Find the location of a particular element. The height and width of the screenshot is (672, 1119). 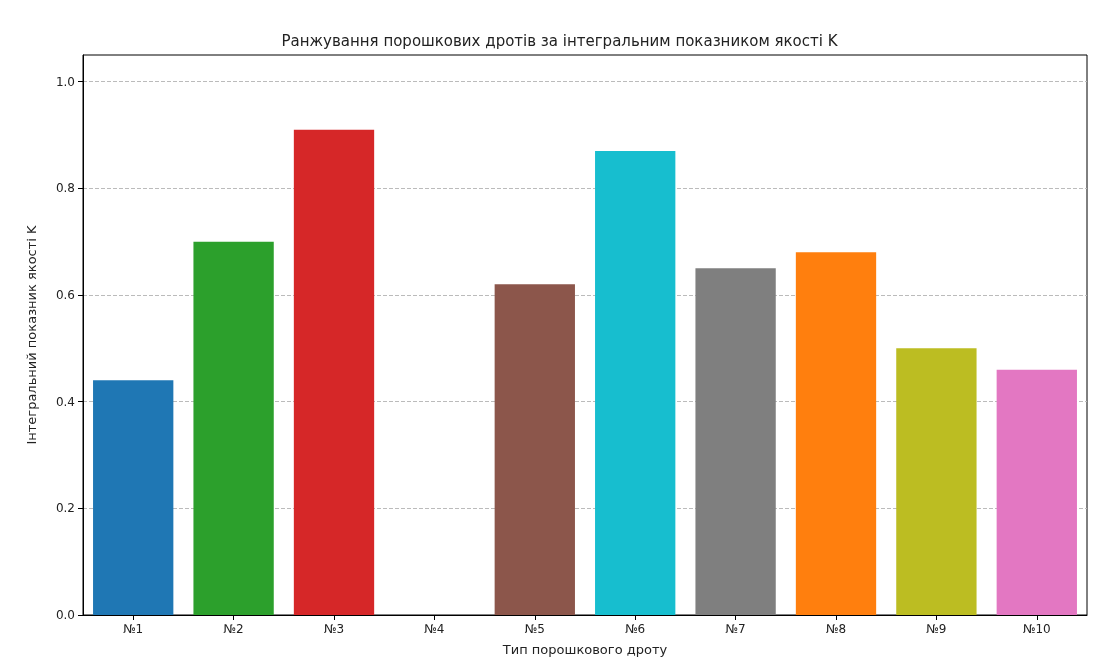

x-tick-label: №2 is located at coordinates (233, 629).